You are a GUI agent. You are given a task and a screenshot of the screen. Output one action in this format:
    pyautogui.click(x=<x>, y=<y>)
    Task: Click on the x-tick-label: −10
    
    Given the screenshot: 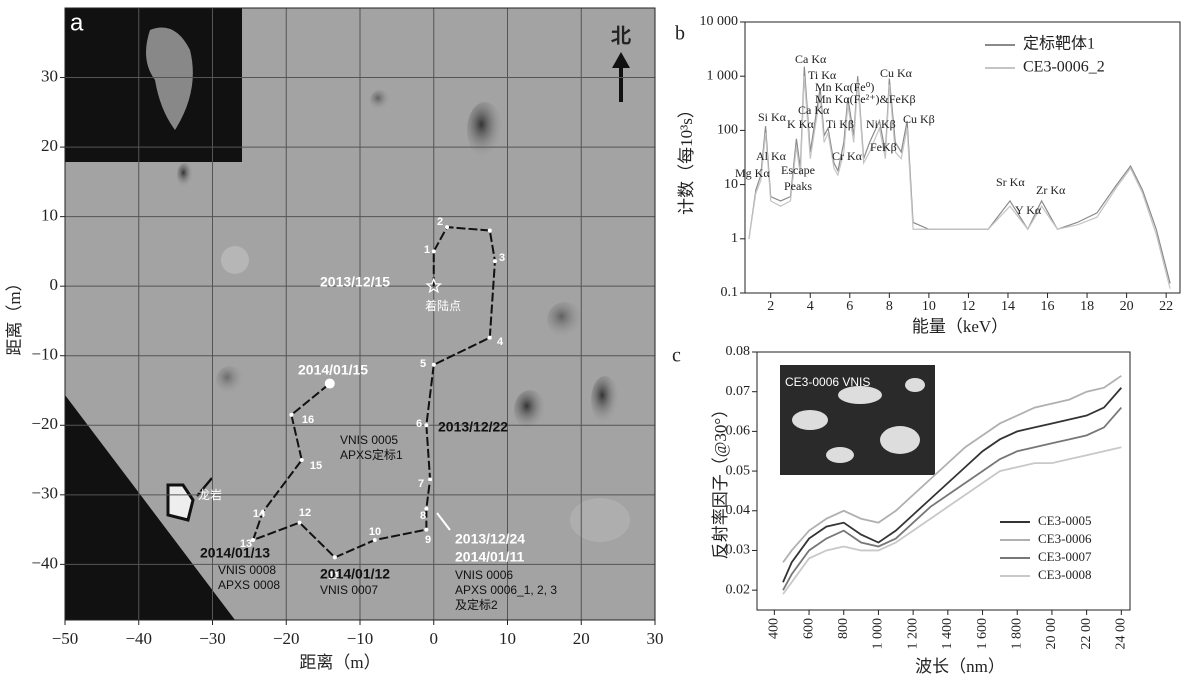 What is the action you would take?
    pyautogui.click(x=360, y=638)
    